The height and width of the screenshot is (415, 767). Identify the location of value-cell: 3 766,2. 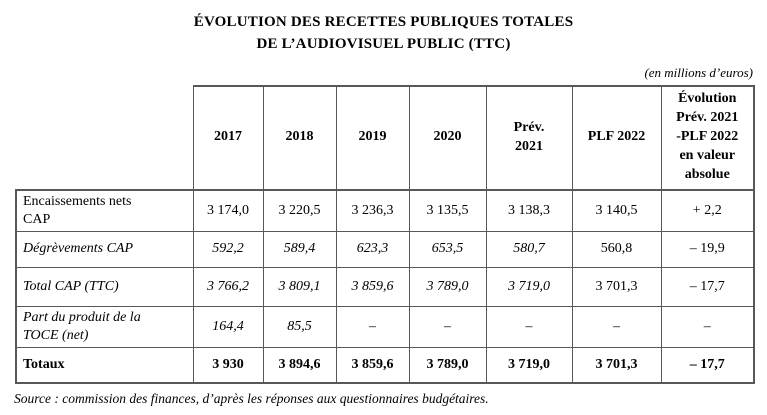
(228, 286).